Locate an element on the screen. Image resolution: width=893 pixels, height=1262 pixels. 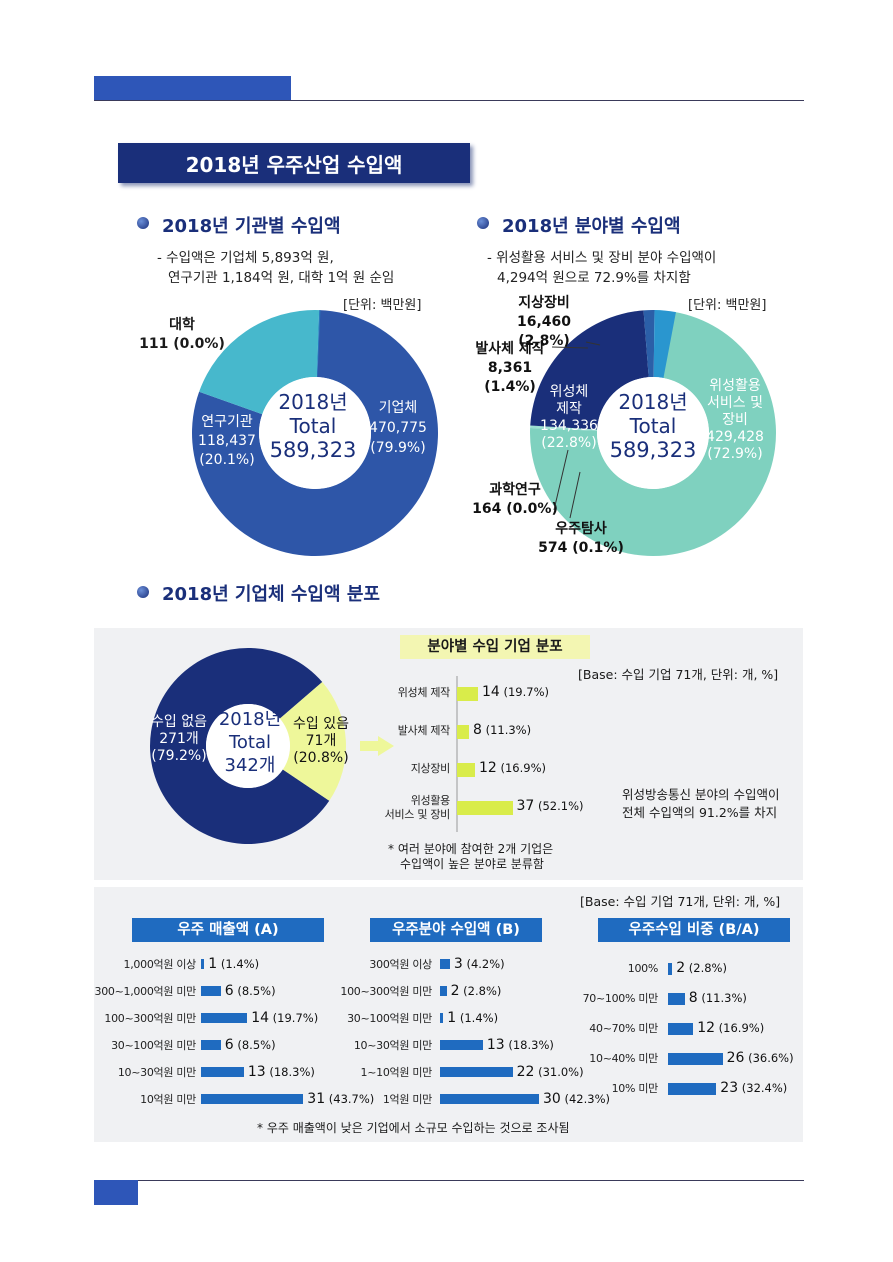
bar-label: 위성활용 서비스 및 장비 is located at coordinates (405, 808).